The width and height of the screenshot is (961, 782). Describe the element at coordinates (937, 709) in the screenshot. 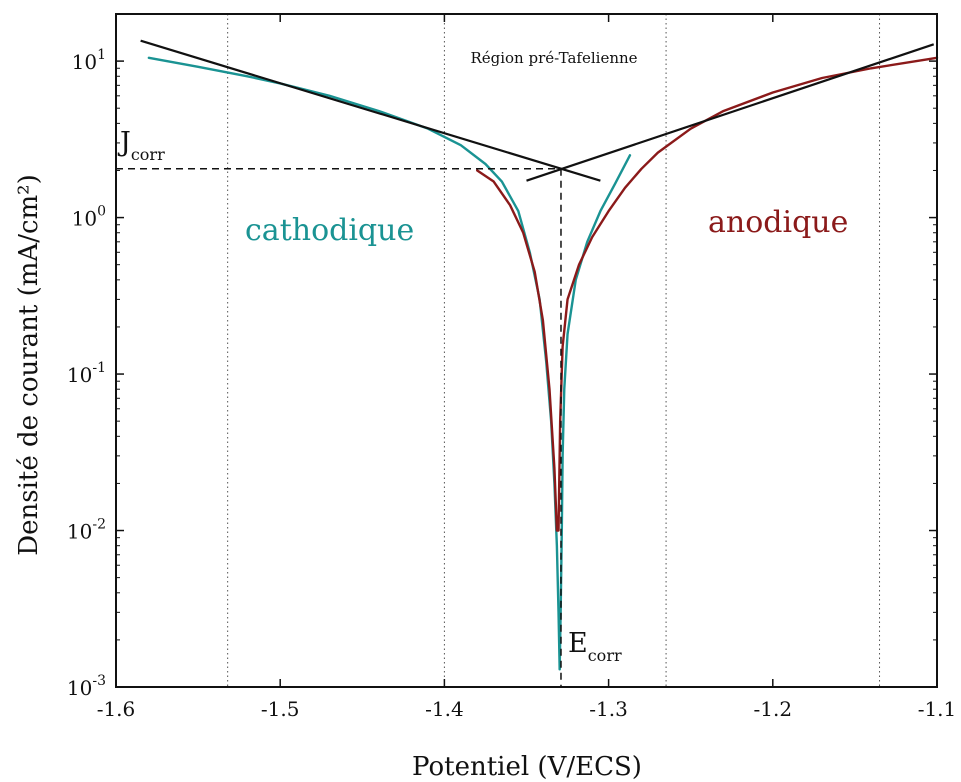

I see `x-tick-label: -1.1` at that location.